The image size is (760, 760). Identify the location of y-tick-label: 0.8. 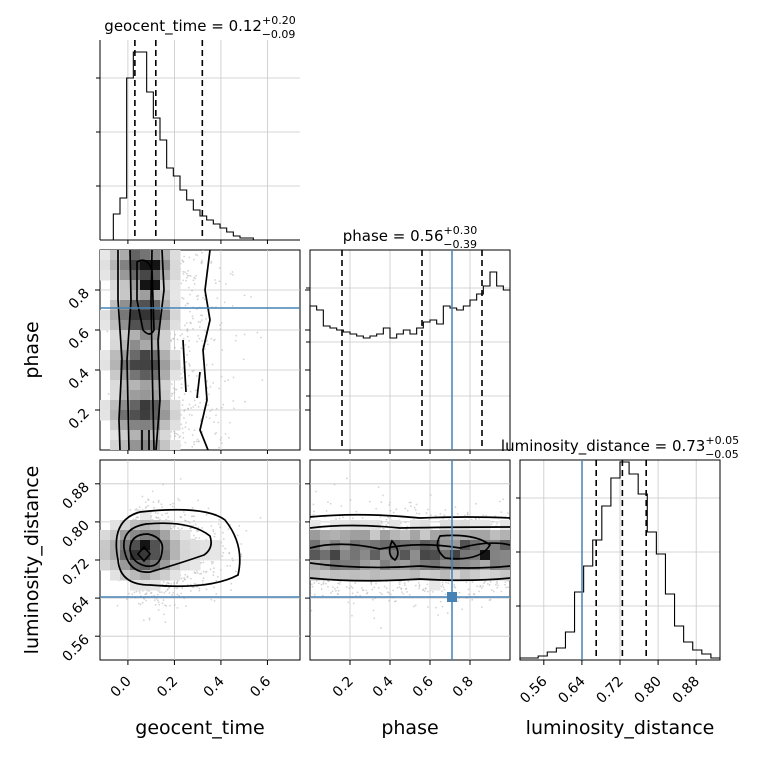
(79, 299).